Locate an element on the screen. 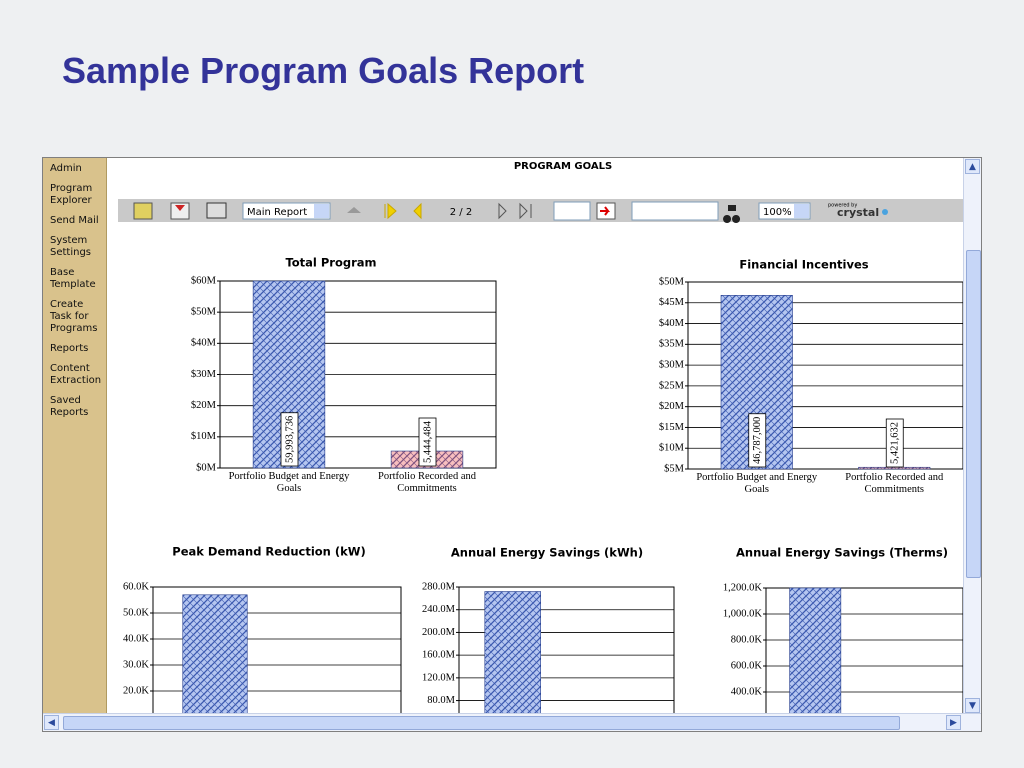 The width and height of the screenshot is (1024, 768). y-tick-label: 50.0K is located at coordinates (136, 612).